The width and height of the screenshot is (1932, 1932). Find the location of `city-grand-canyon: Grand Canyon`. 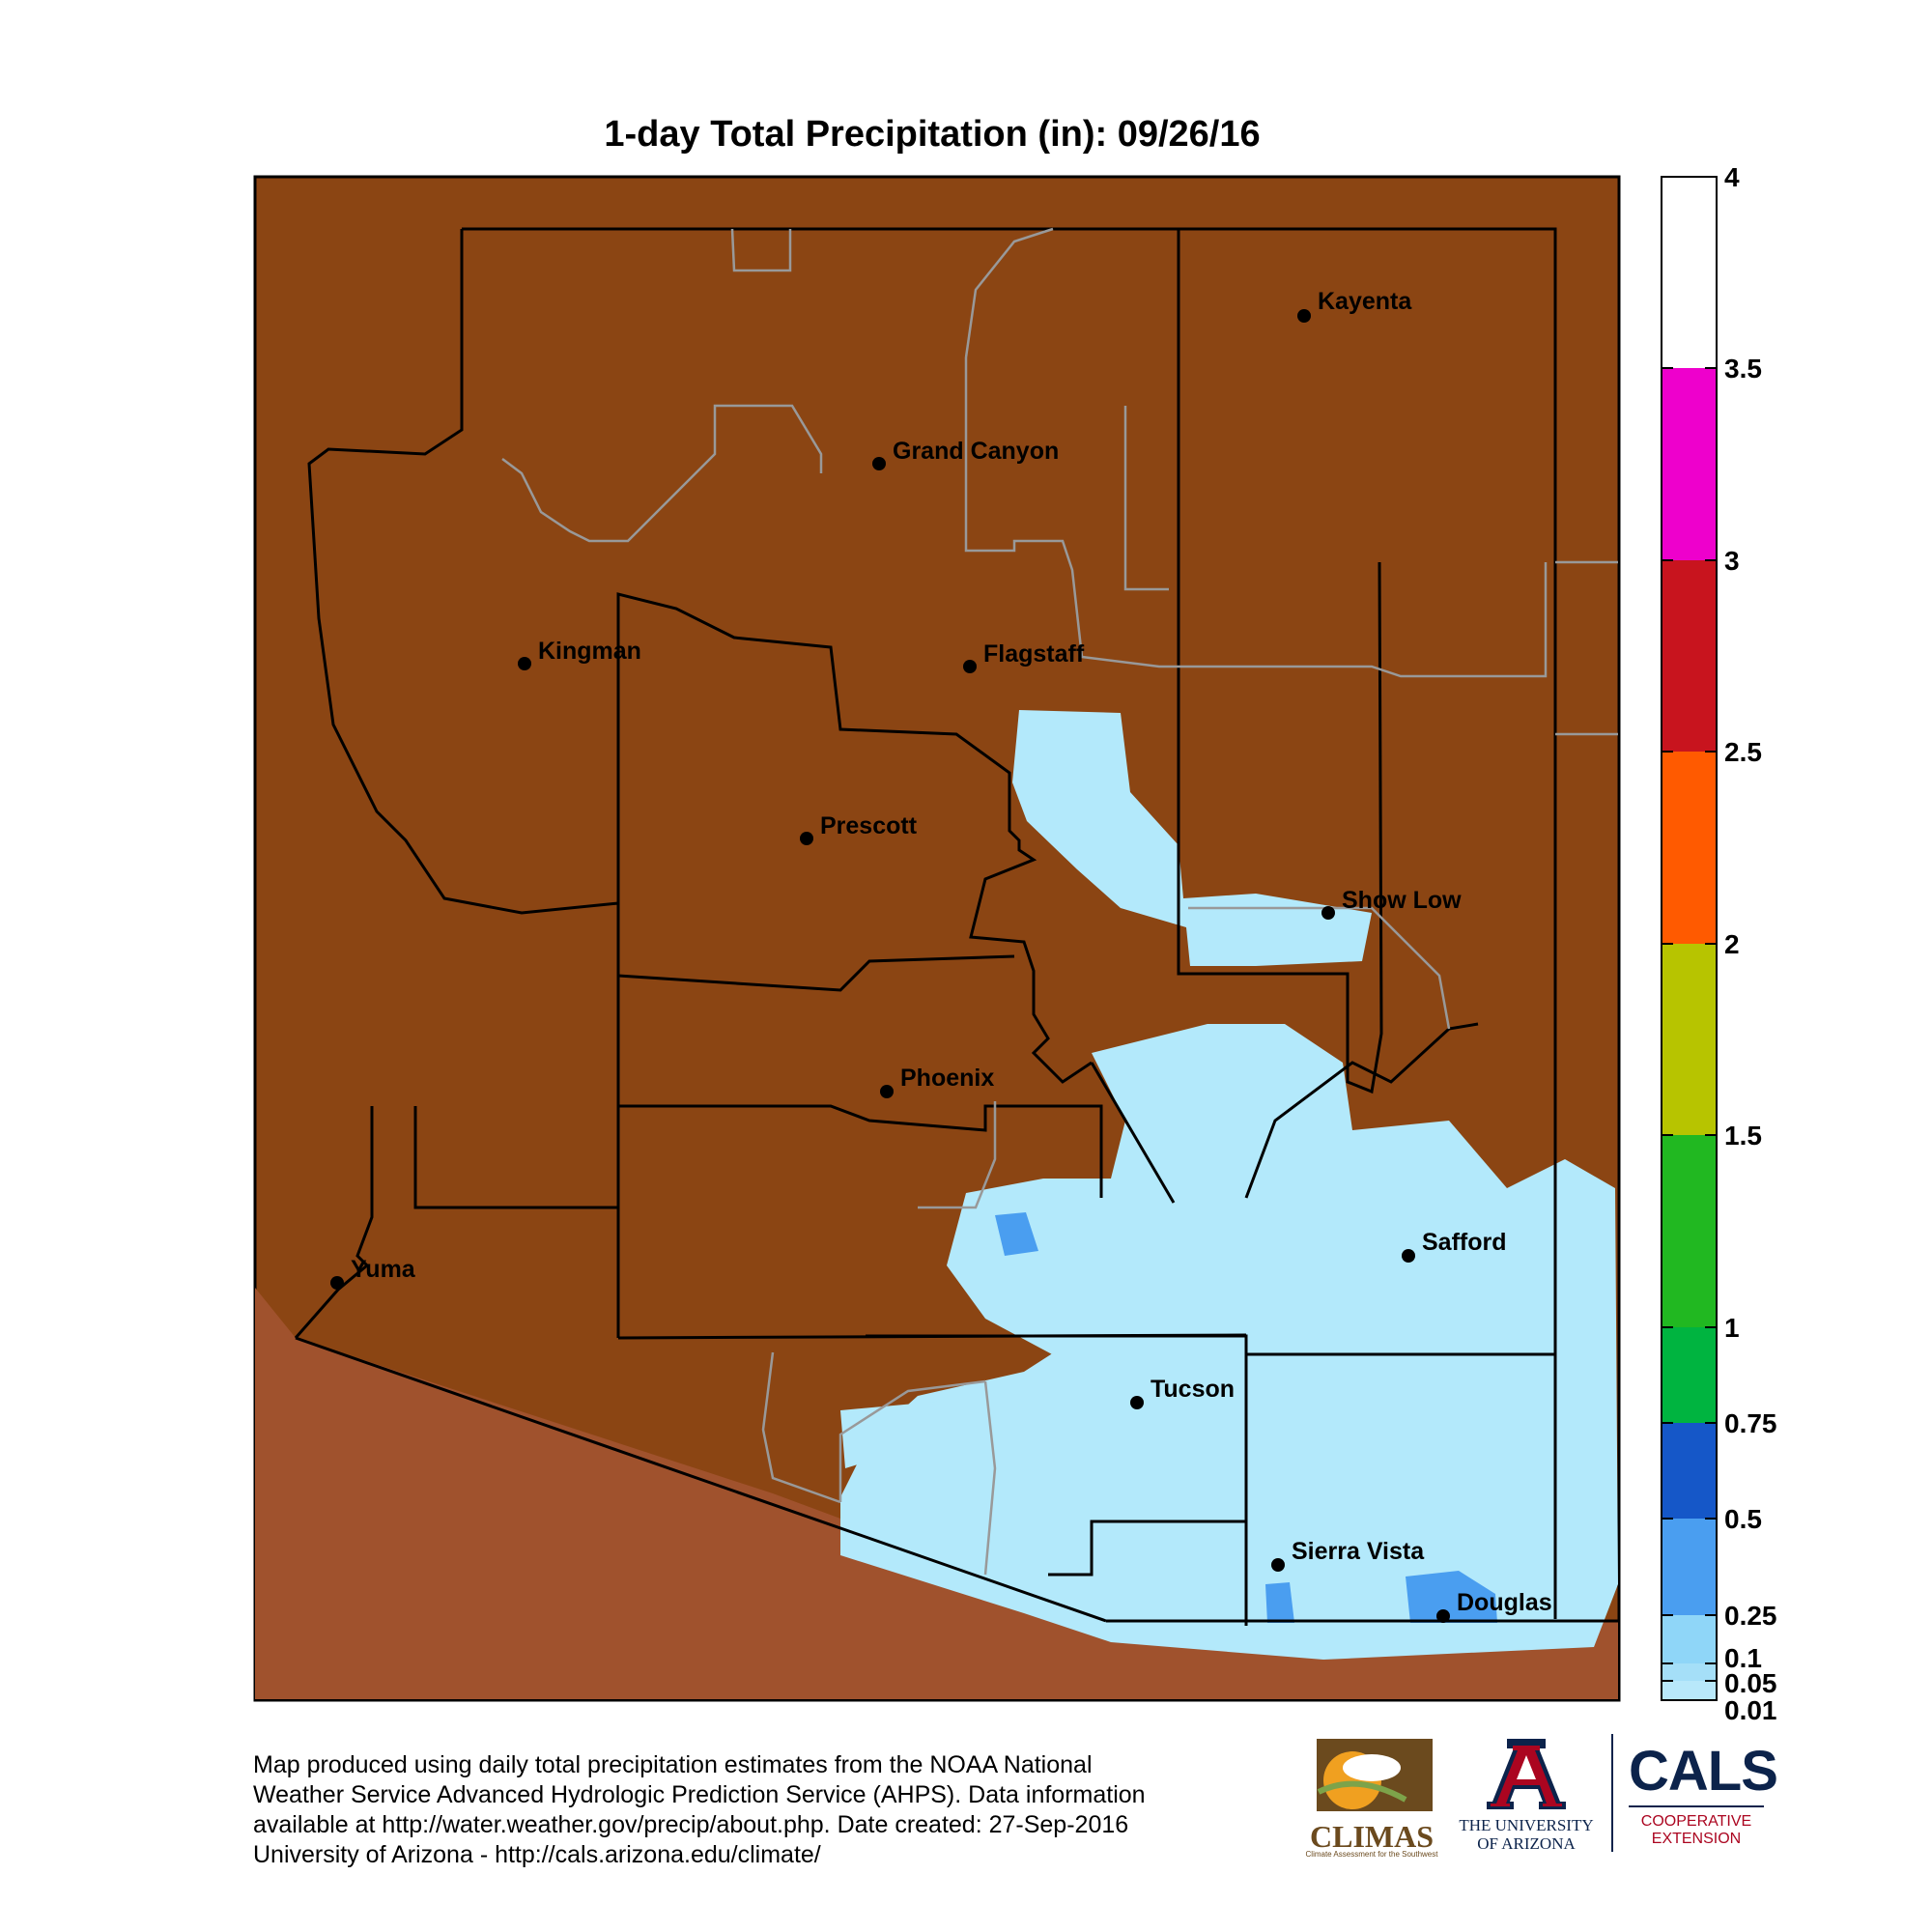

city-grand-canyon: Grand Canyon is located at coordinates (965, 454).